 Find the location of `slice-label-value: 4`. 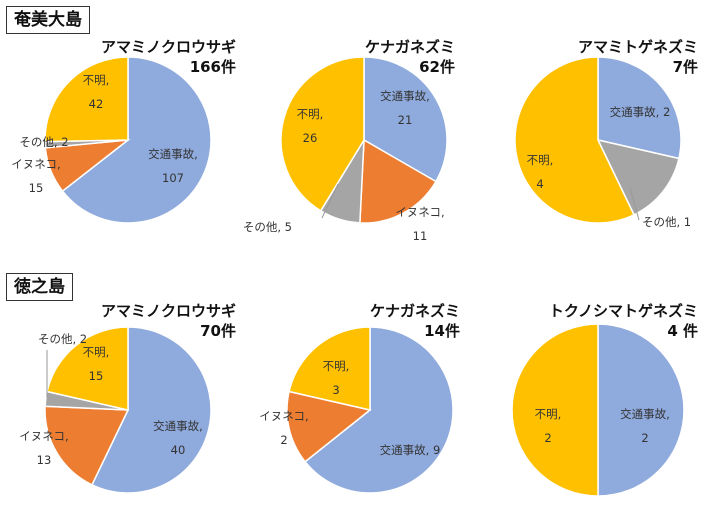

slice-label-value: 4 is located at coordinates (539, 184).